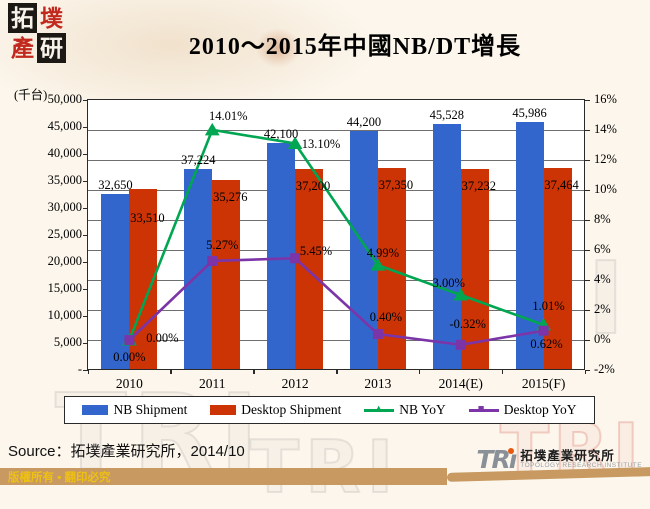 This screenshot has height=509, width=650. What do you see at coordinates (126, 451) in the screenshot?
I see `source-text: Source：拓墣產業研究所，2014/10` at bounding box center [126, 451].